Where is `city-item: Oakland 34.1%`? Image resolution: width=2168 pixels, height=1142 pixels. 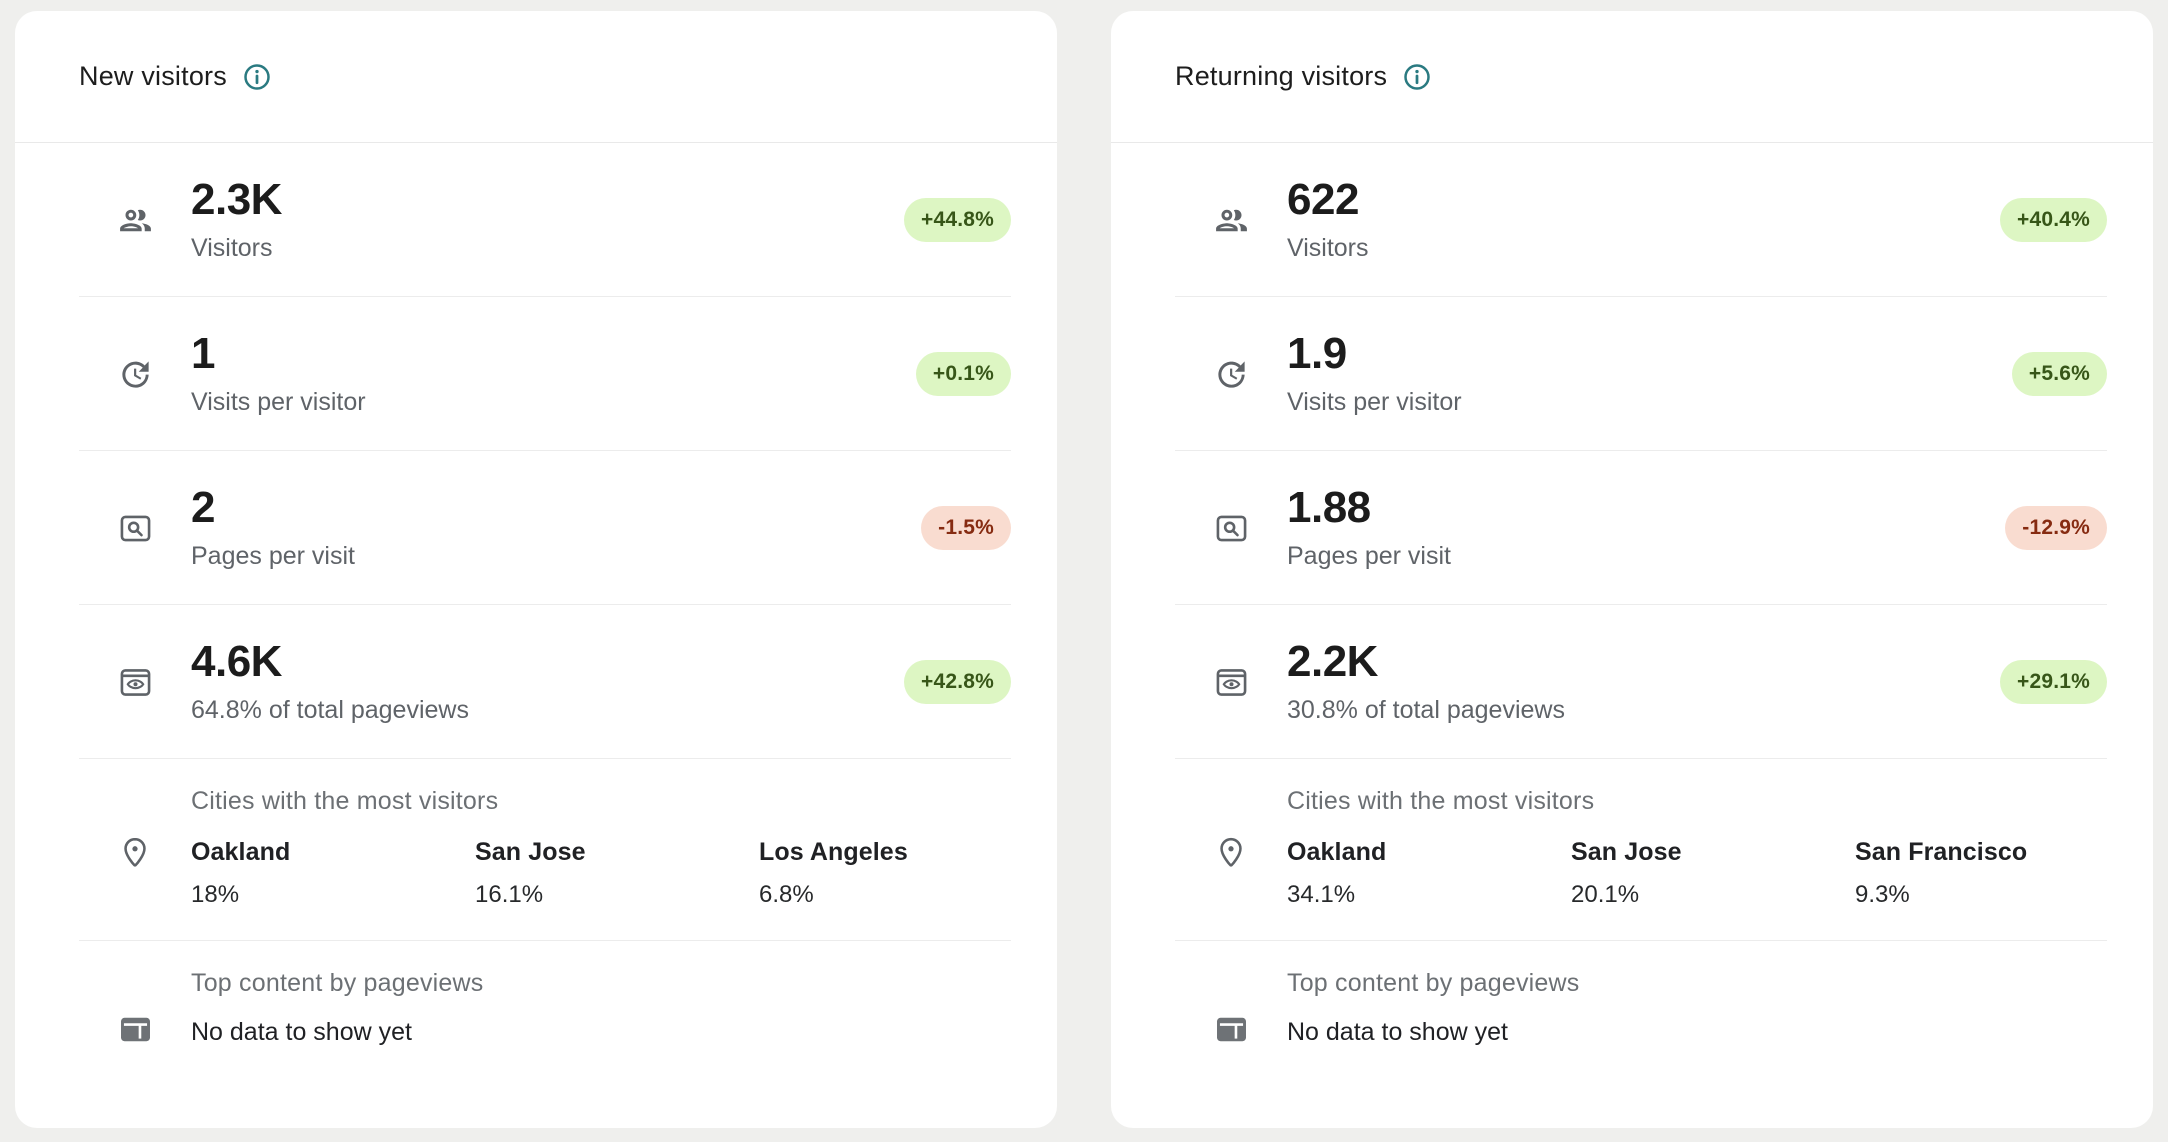
city-item: Oakland 34.1% is located at coordinates (1429, 873).